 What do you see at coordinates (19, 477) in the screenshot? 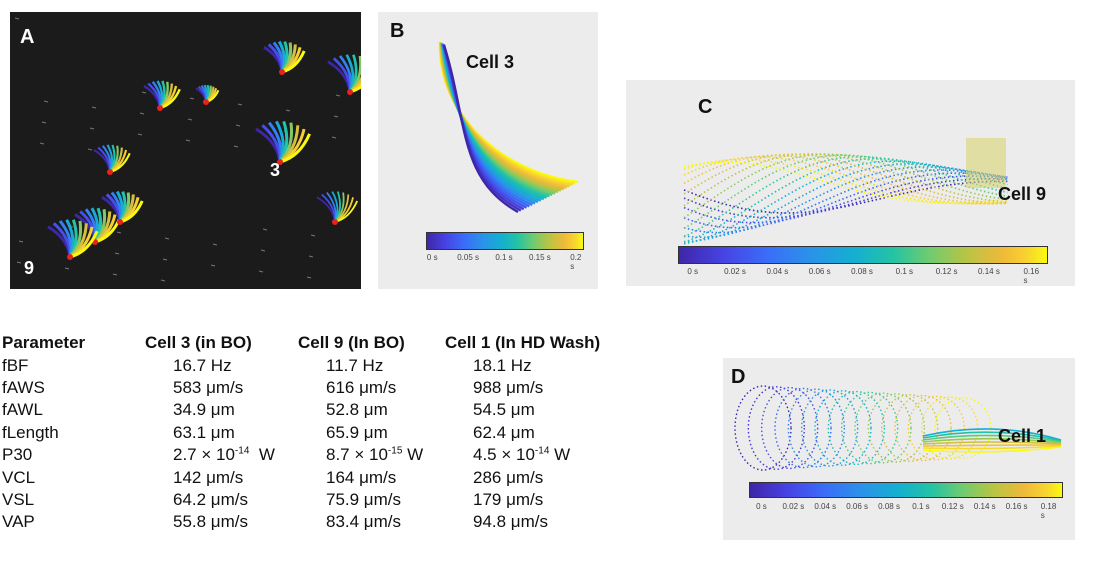
I see `row-parameter: VCL` at bounding box center [19, 477].